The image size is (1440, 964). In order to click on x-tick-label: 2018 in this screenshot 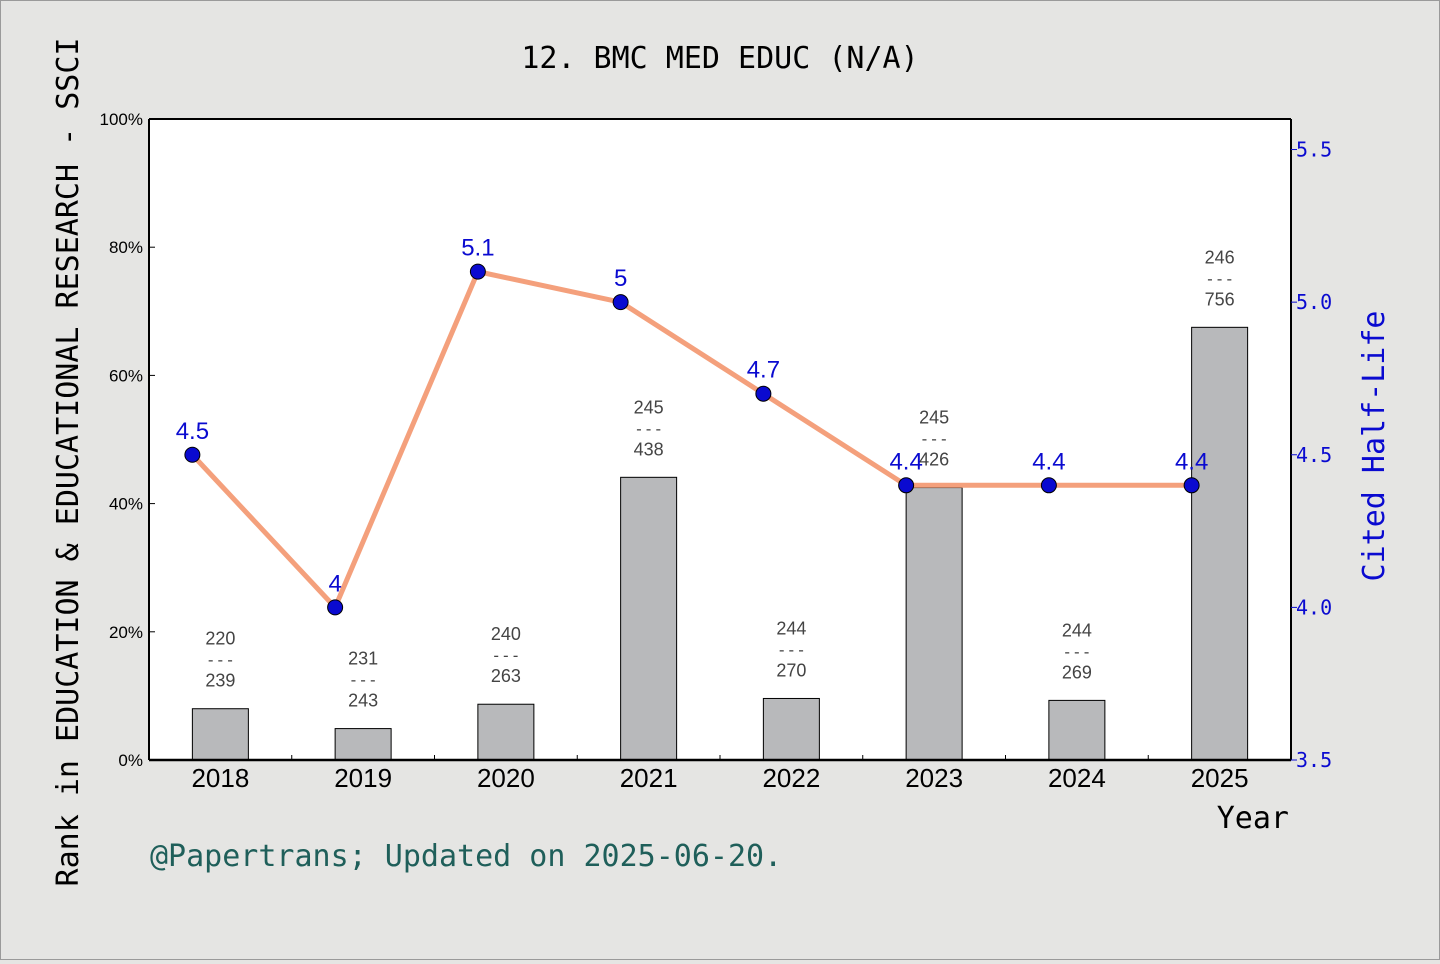, I will do `click(220, 778)`.